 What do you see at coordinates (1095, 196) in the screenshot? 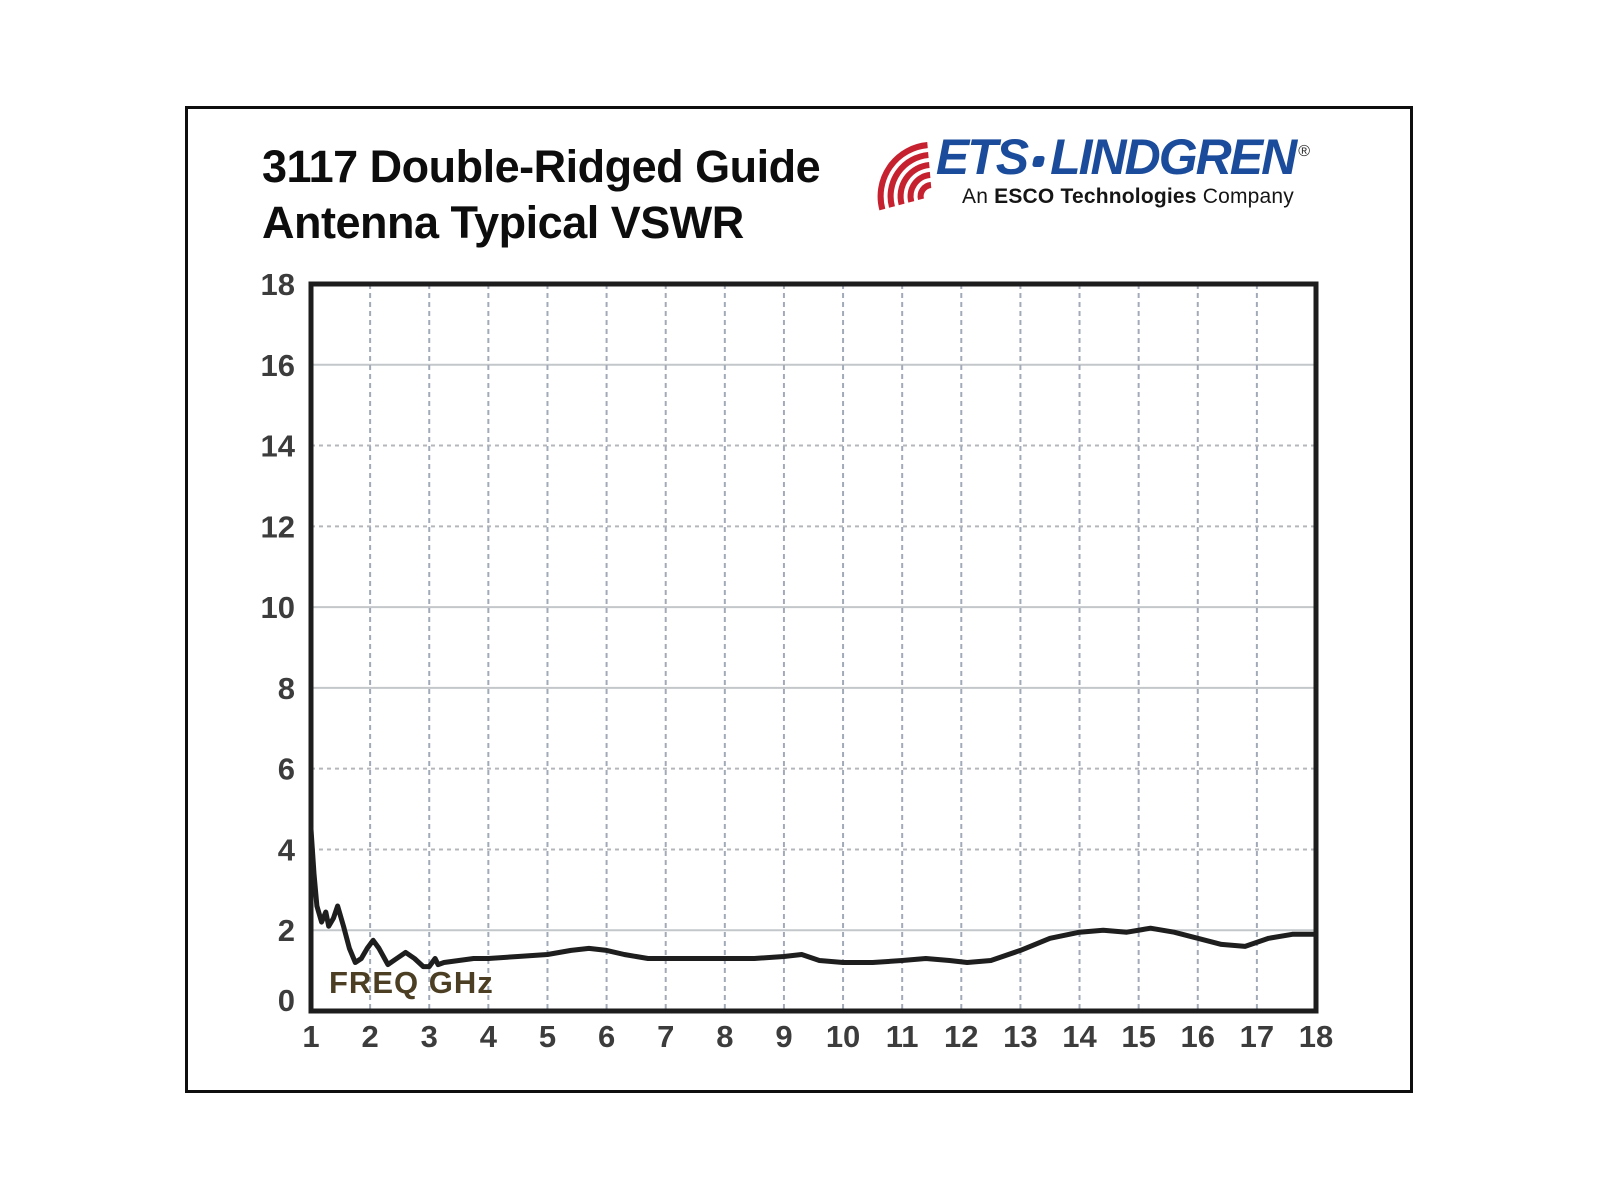
I see `tagline-bold: ESCO Technologies` at bounding box center [1095, 196].